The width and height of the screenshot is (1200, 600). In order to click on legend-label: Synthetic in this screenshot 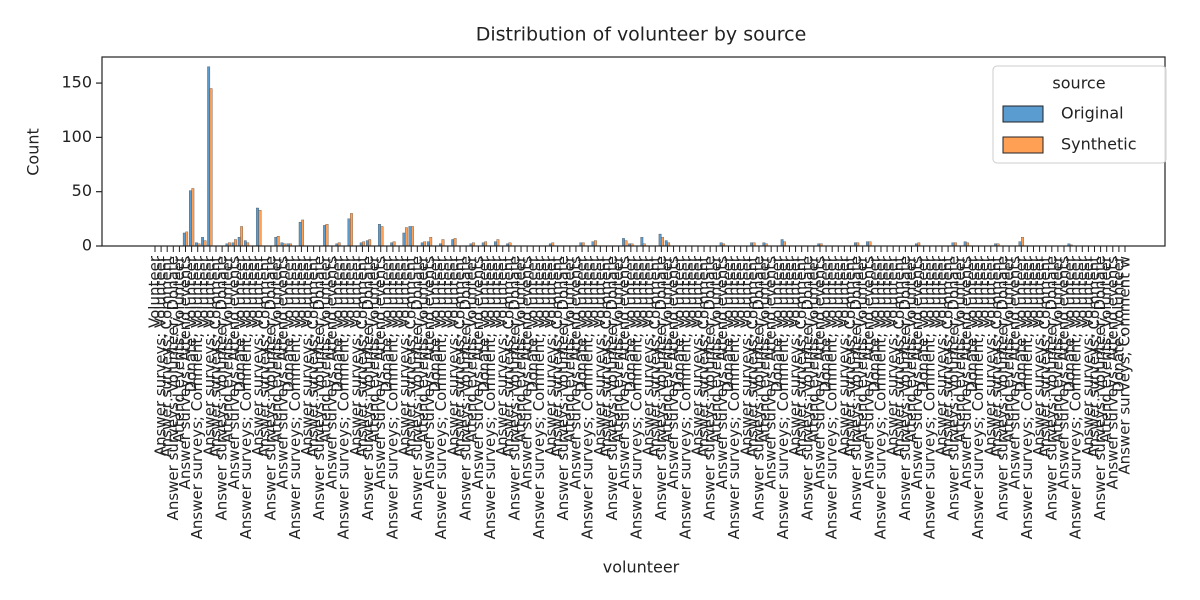, I will do `click(1099, 144)`.